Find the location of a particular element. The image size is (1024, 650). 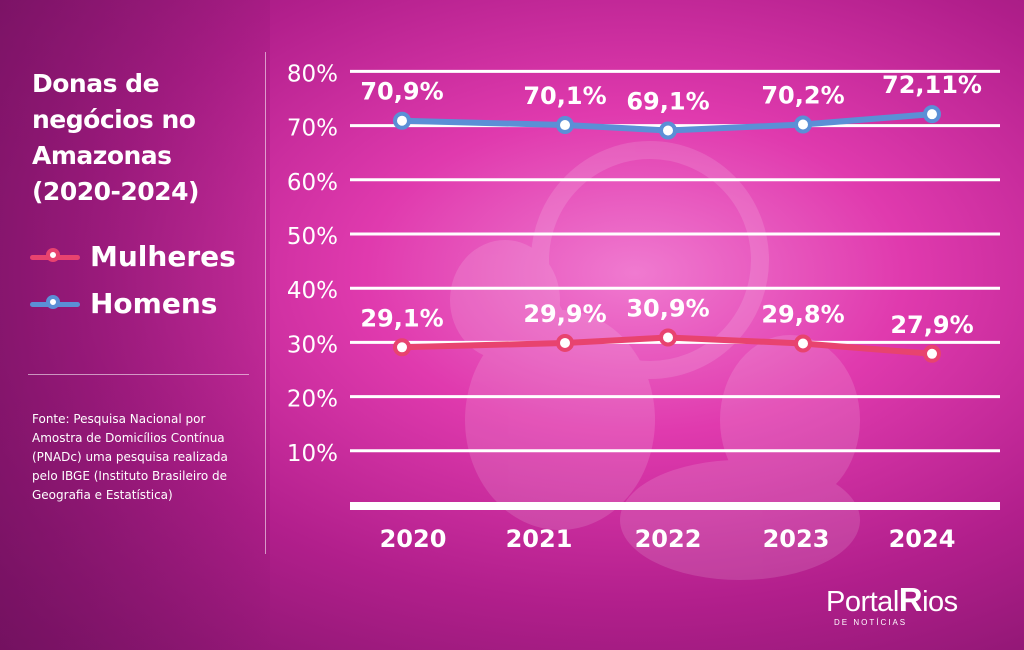

legend-swatch-homens is located at coordinates (55, 301).